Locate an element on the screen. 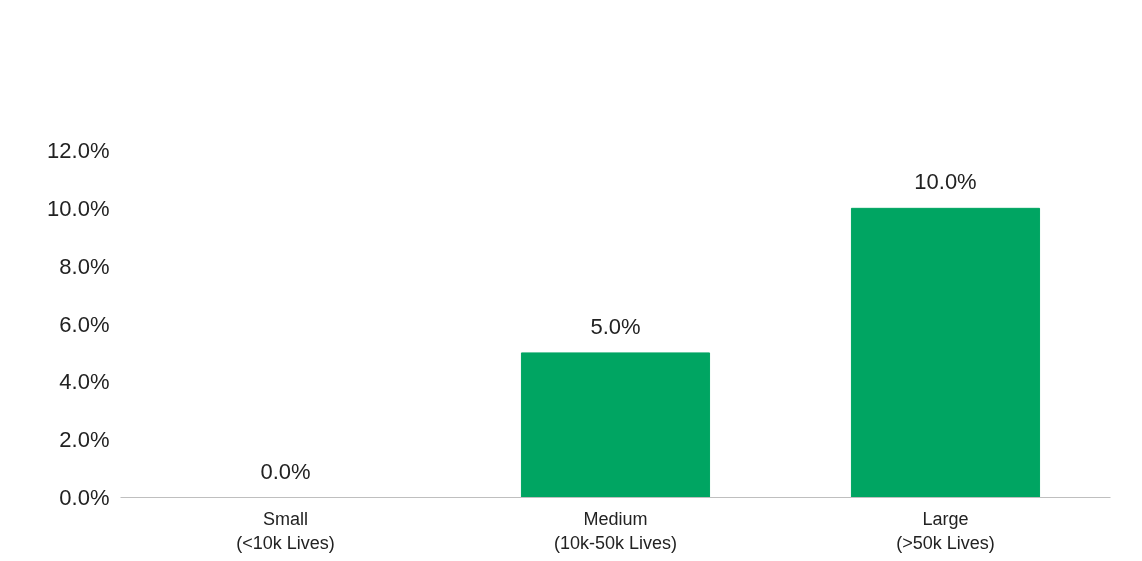 This screenshot has width=1142, height=561. x-tick-label: Small (<10k Lives) is located at coordinates (285, 530).